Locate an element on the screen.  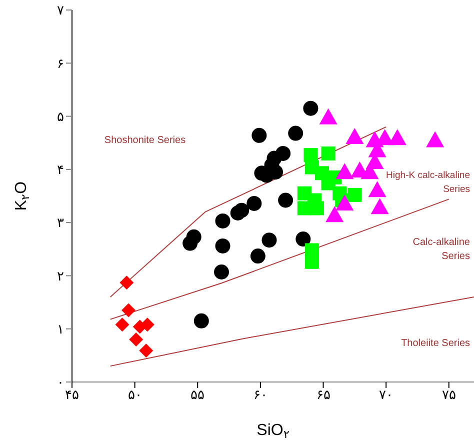
x-tick-label: ۴۵ is located at coordinates (72, 394).